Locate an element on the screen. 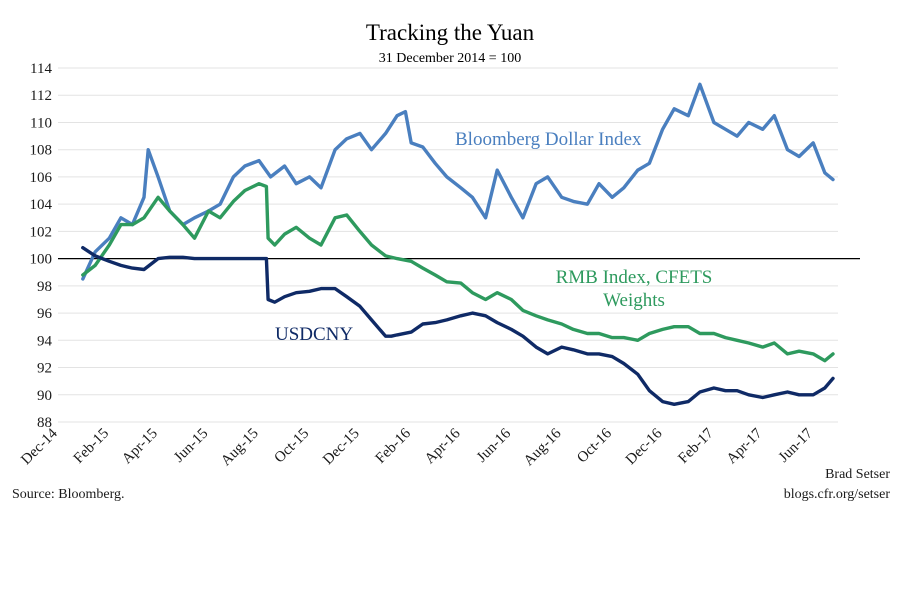  x-tick-label: Dec-16 is located at coordinates (644, 446).